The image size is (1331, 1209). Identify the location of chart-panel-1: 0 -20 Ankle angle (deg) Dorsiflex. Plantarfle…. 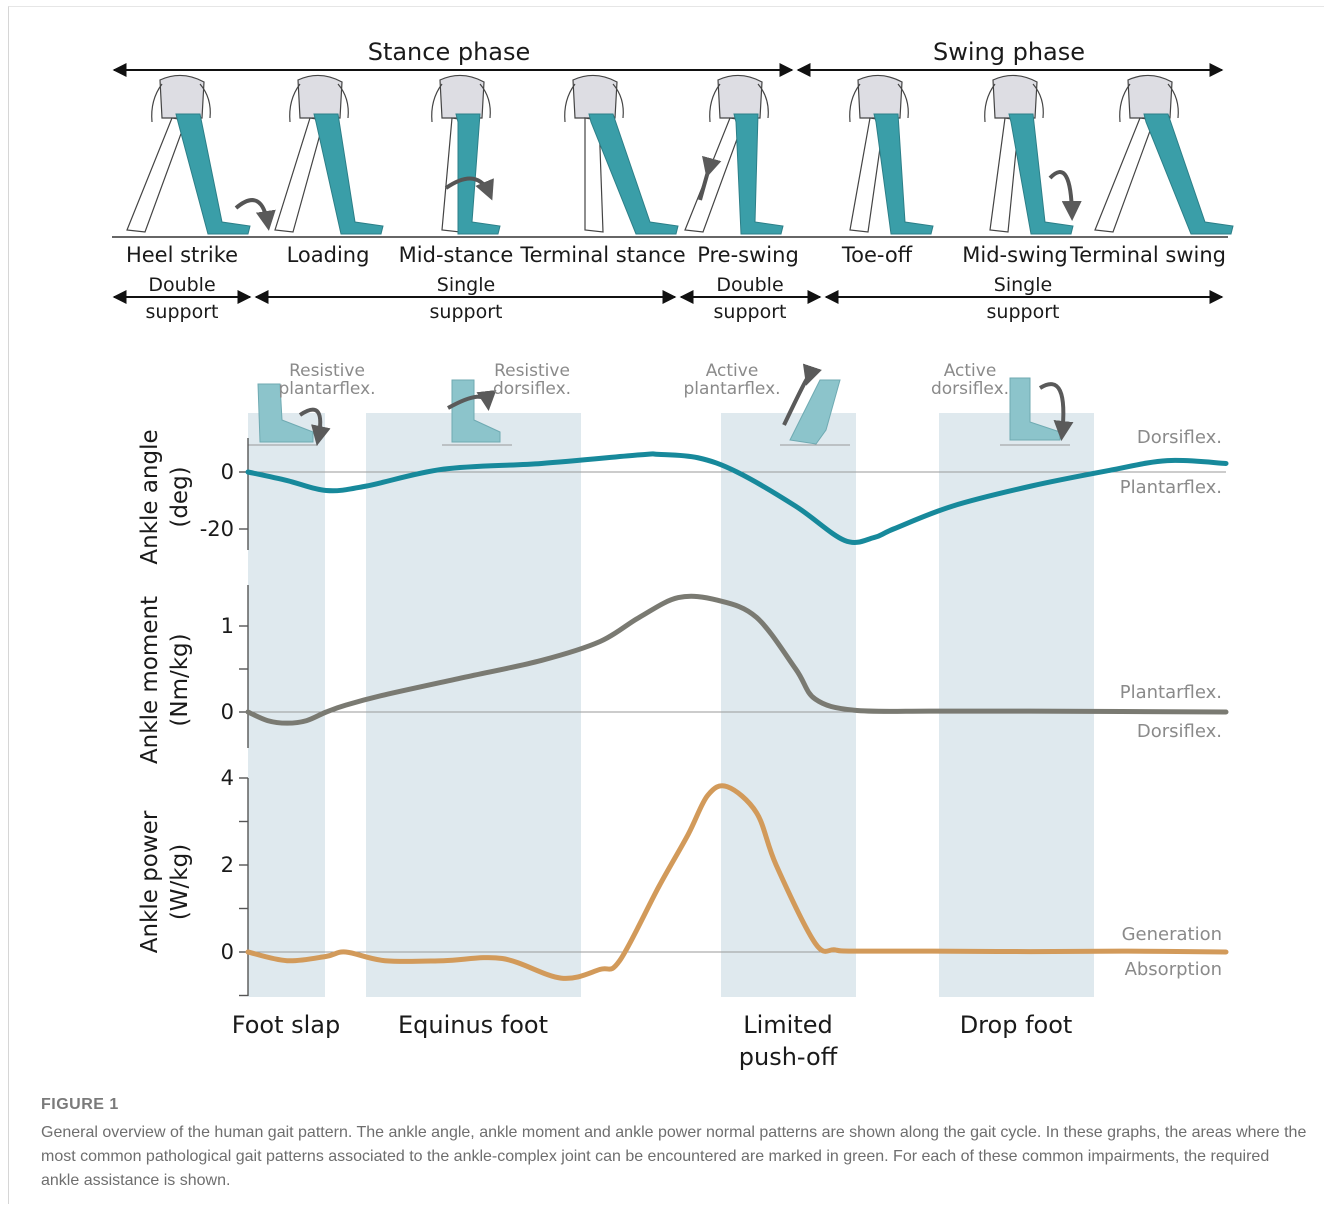
(683, 496).